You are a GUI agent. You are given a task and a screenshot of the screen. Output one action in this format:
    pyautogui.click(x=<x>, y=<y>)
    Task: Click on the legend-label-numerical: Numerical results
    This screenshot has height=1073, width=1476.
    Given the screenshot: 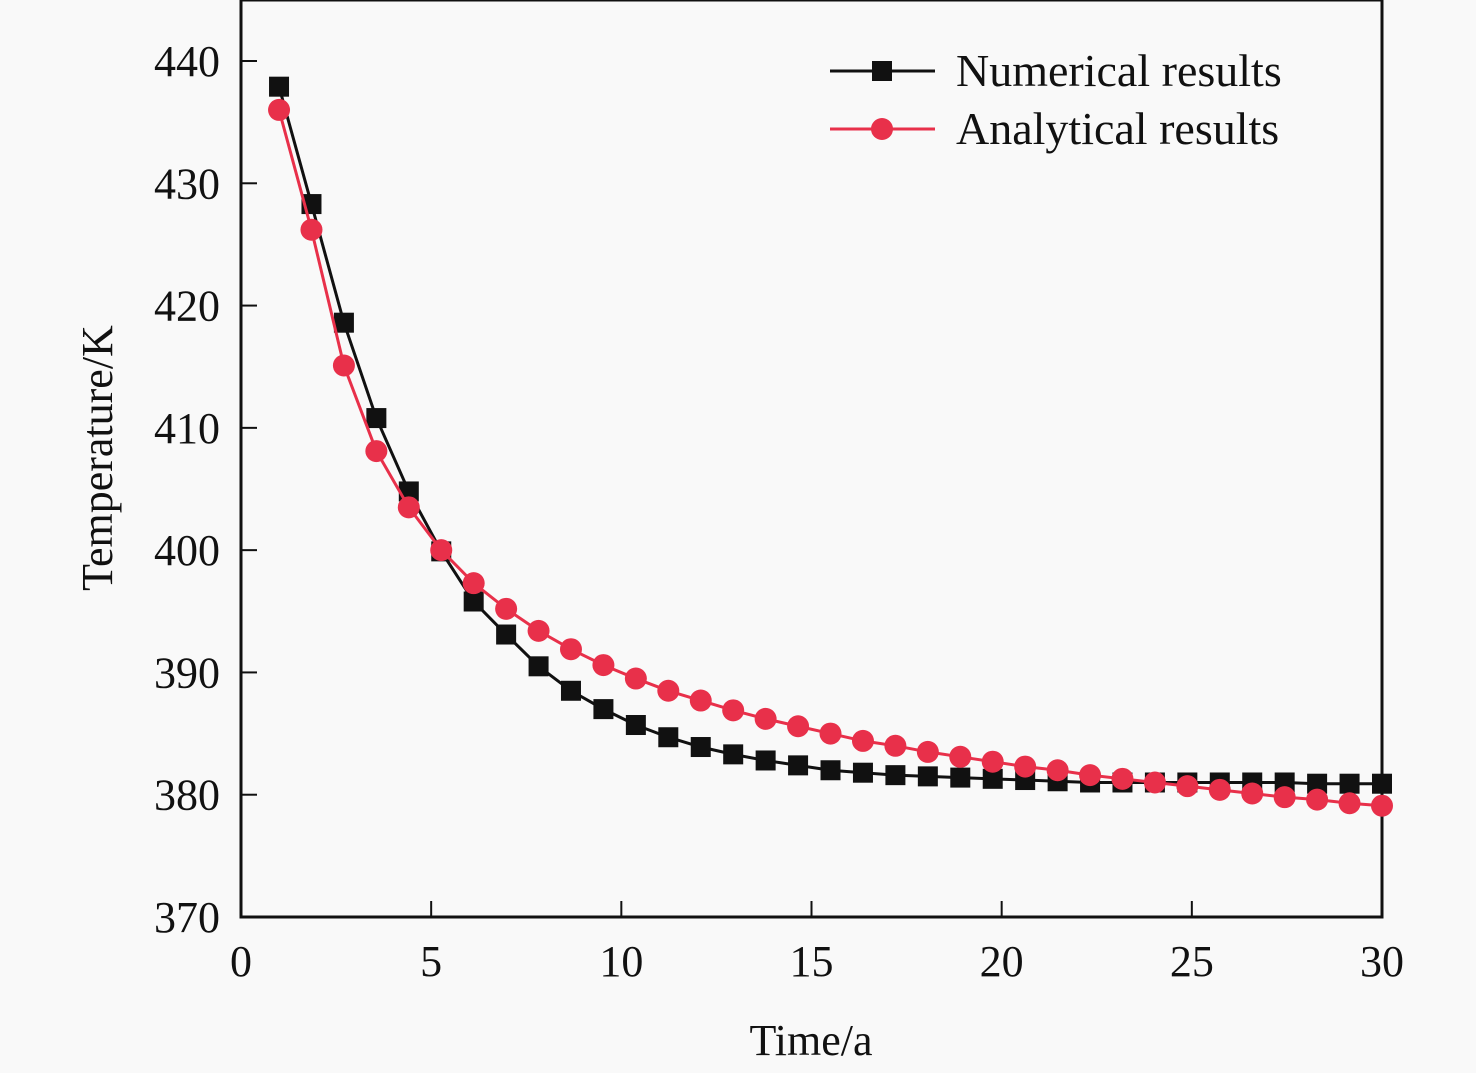 What is the action you would take?
    pyautogui.click(x=1119, y=70)
    